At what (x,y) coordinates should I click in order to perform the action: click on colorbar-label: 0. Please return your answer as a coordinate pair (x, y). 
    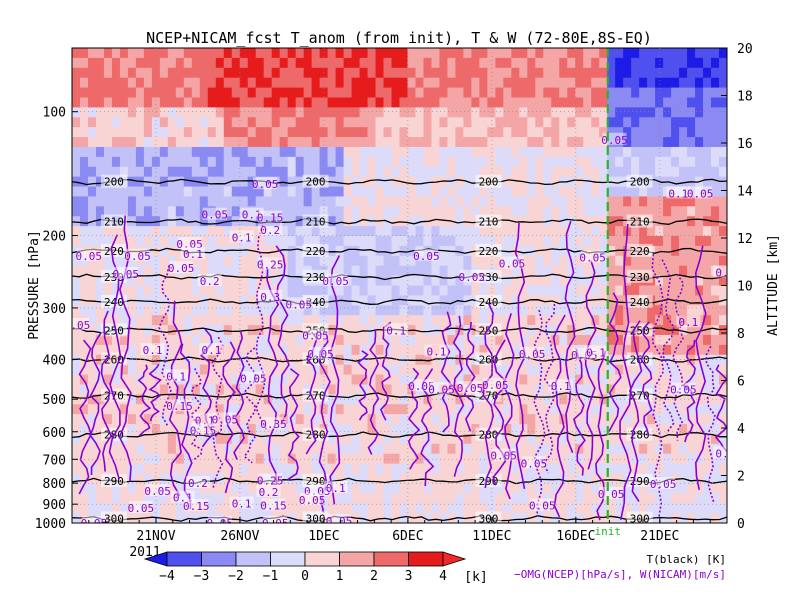
    Looking at the image, I should click on (305, 576).